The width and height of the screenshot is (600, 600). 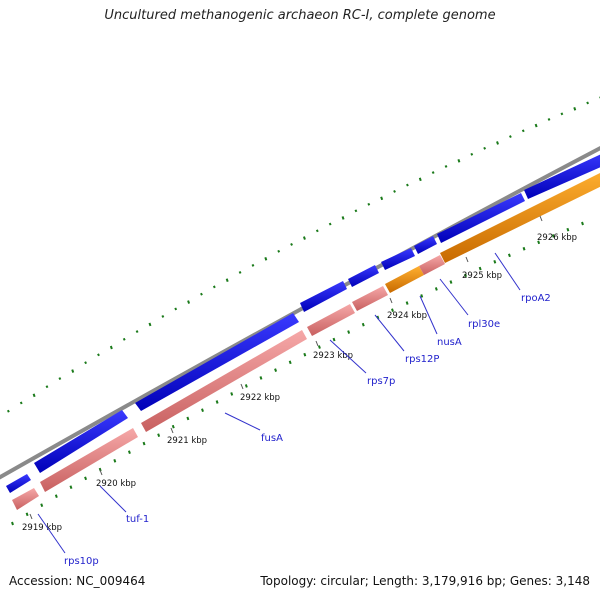 I want to click on scale-tick-label: 2926 kbp, so click(x=557, y=238).